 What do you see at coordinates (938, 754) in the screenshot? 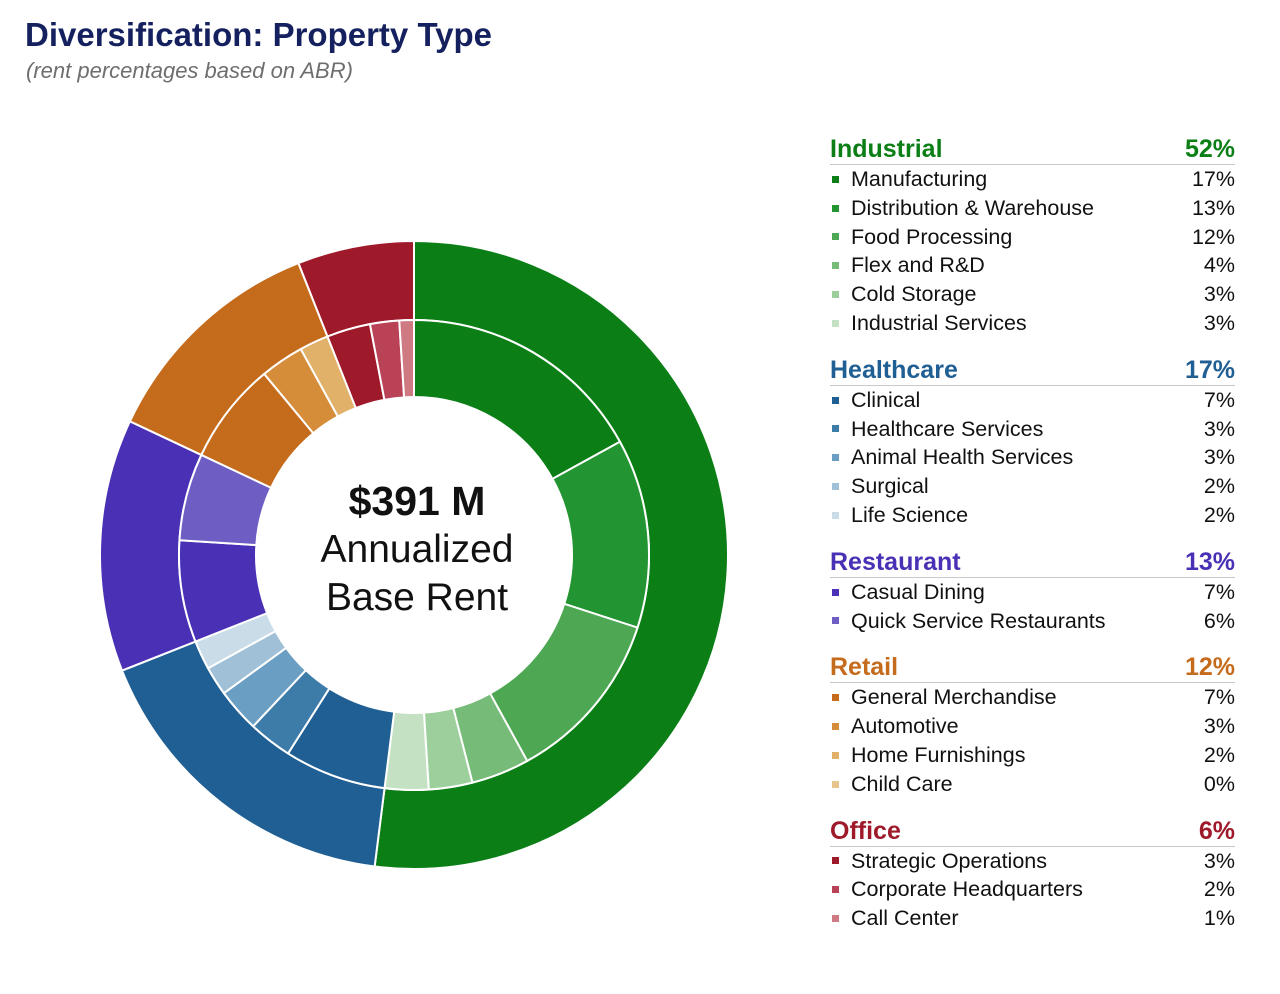
I see `legend-item-name: Home Furnishings` at bounding box center [938, 754].